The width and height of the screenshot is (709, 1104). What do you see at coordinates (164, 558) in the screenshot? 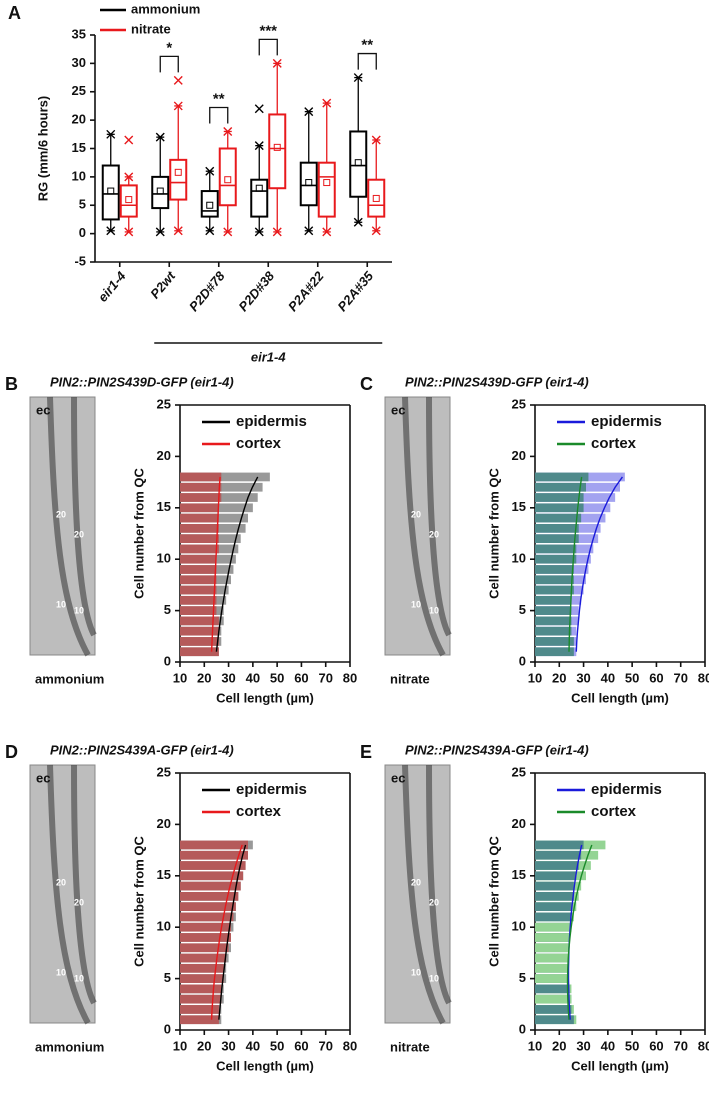
I see `y-tick-label: 10` at bounding box center [164, 558].